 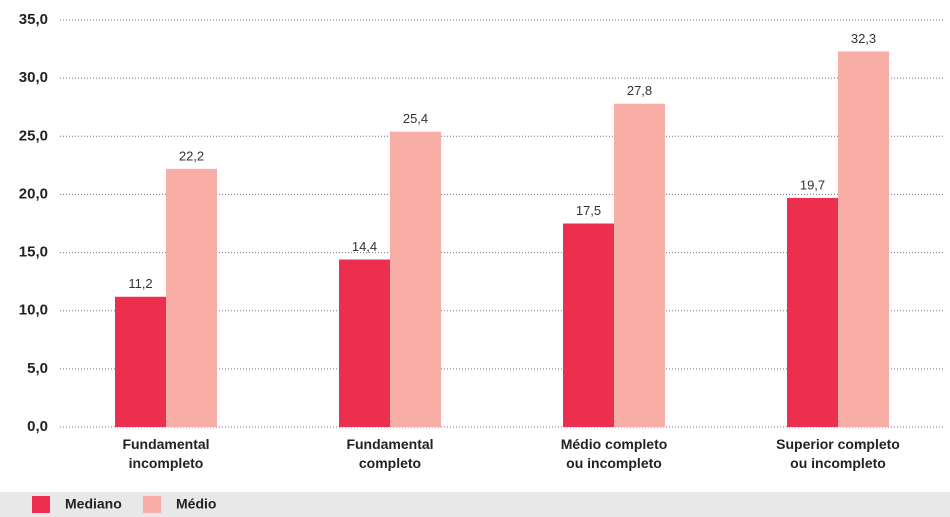 What do you see at coordinates (191, 155) in the screenshot?
I see `value-label: 22,2` at bounding box center [191, 155].